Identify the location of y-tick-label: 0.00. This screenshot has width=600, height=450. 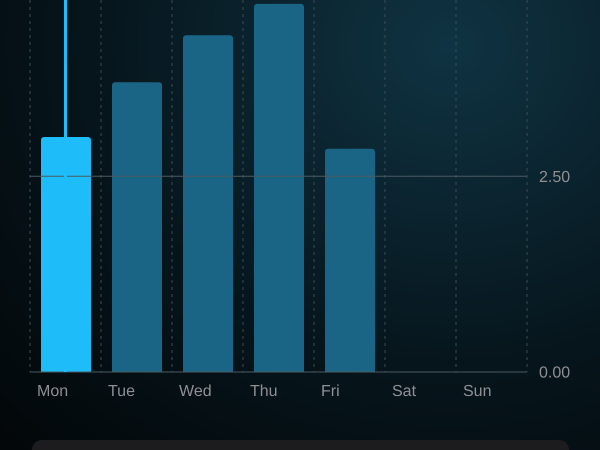
(554, 373).